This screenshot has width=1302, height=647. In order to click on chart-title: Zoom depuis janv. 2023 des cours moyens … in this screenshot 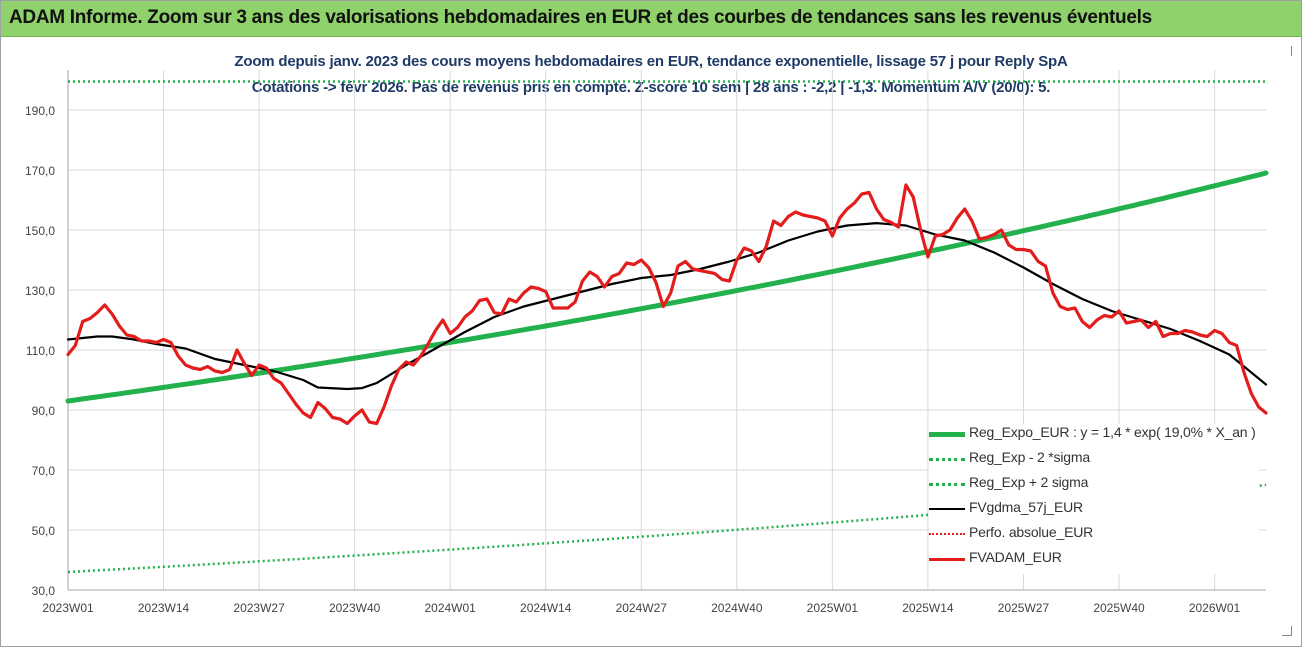, I will do `click(651, 61)`.